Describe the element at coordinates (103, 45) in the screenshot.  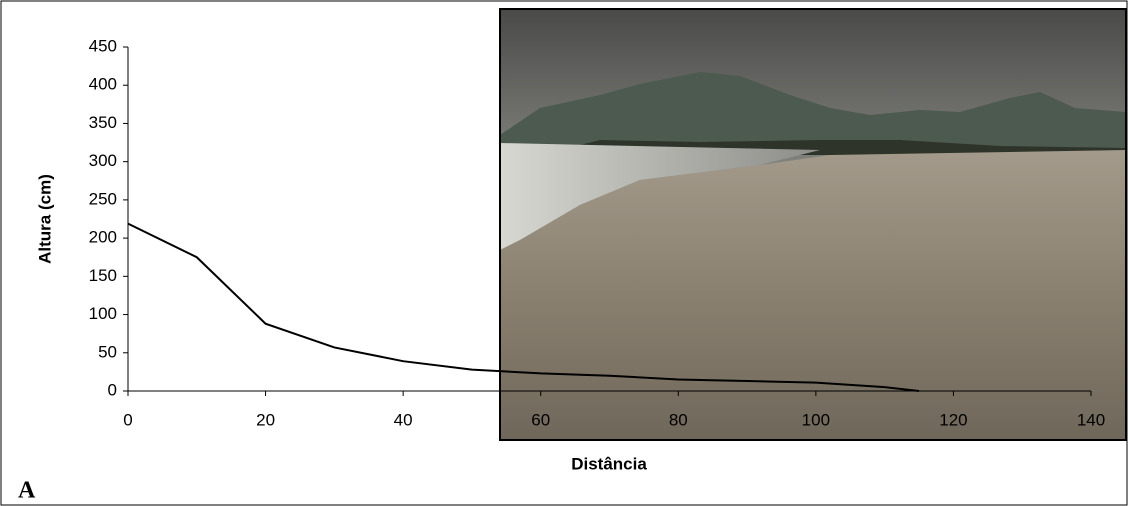
I see `y-tick-label: 450` at that location.